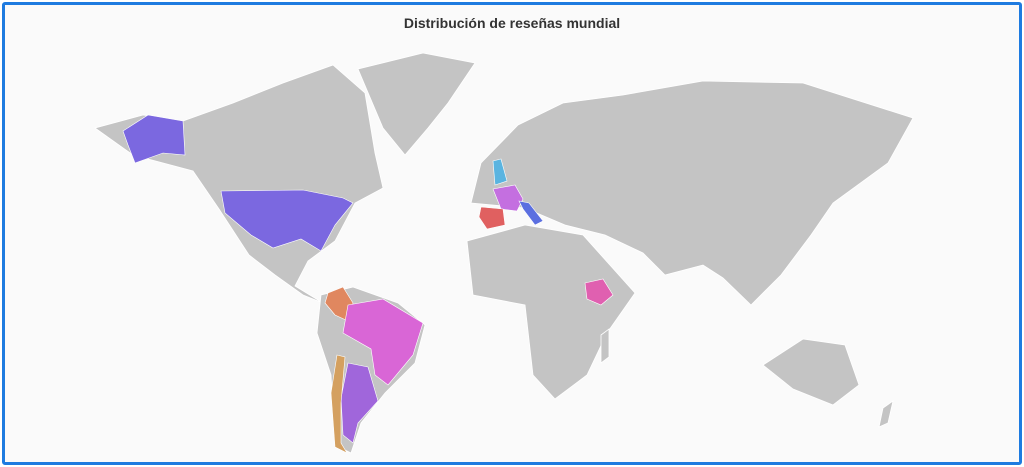 The height and width of the screenshot is (467, 1024). Describe the element at coordinates (811, 372) in the screenshot. I see `australia` at that location.